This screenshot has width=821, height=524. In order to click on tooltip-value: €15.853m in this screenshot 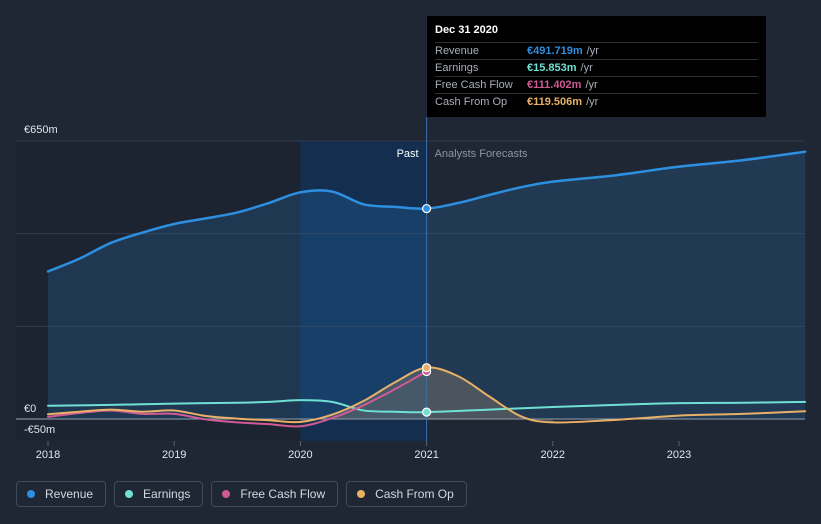, I will do `click(552, 68)`.